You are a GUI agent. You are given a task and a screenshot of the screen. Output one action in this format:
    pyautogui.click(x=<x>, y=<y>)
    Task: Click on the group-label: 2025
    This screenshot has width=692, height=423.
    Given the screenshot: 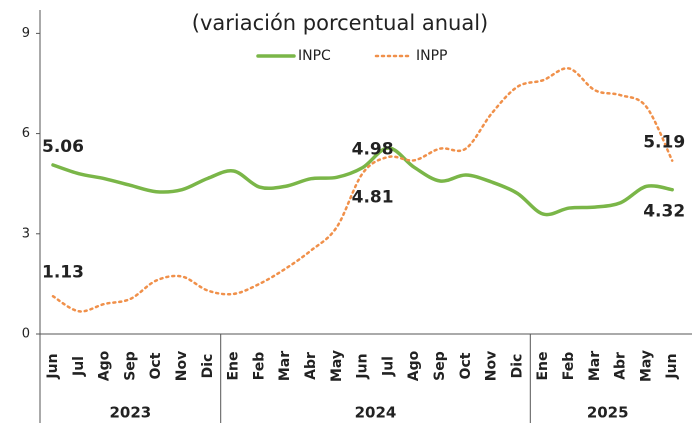 What is the action you would take?
    pyautogui.click(x=608, y=413)
    